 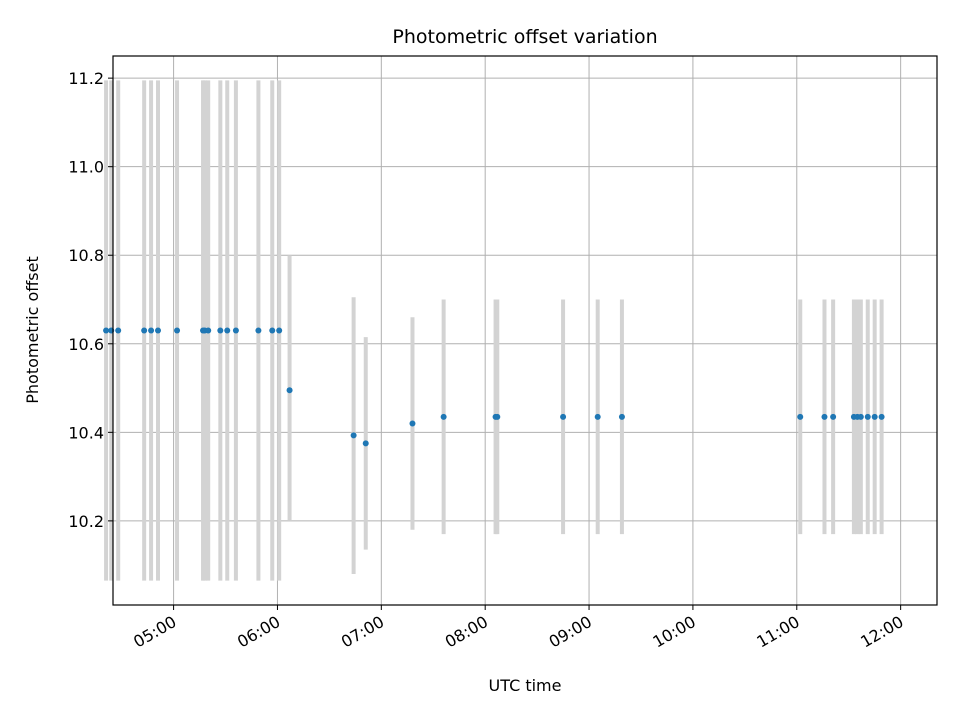 I want to click on y-tick-label: 10.2, so click(x=86, y=521).